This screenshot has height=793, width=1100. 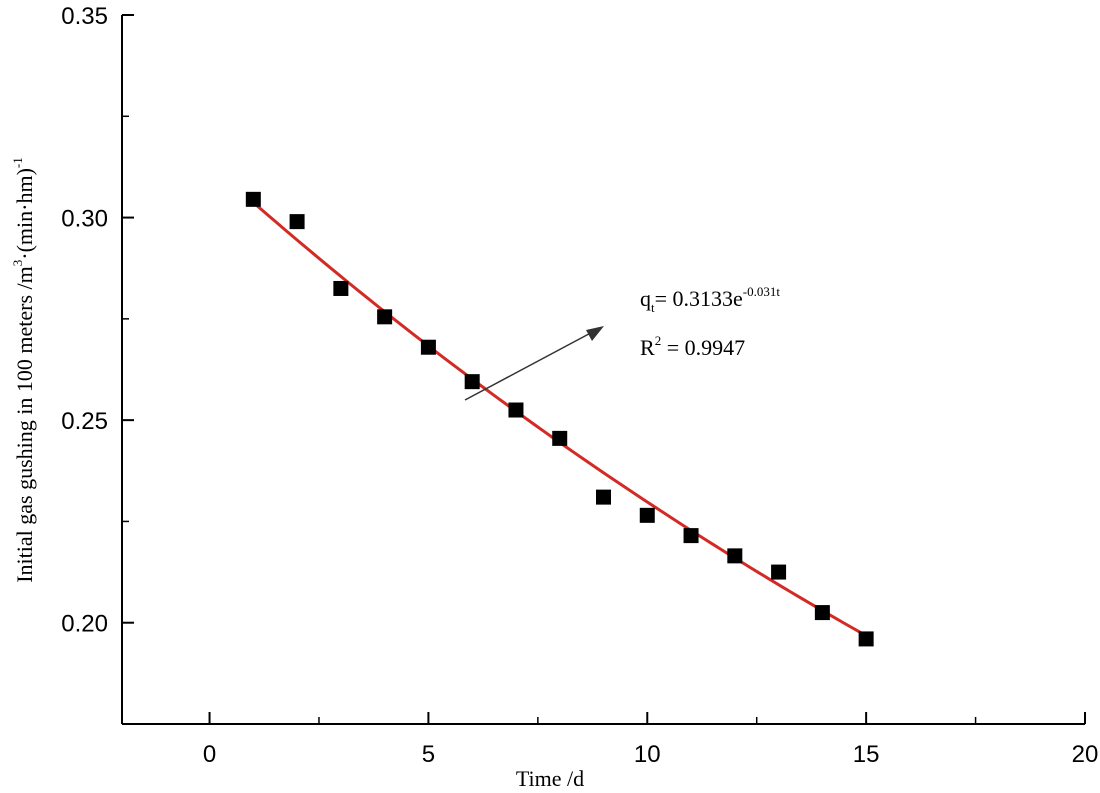 What do you see at coordinates (209, 754) in the screenshot?
I see `x-tick-label: 0` at bounding box center [209, 754].